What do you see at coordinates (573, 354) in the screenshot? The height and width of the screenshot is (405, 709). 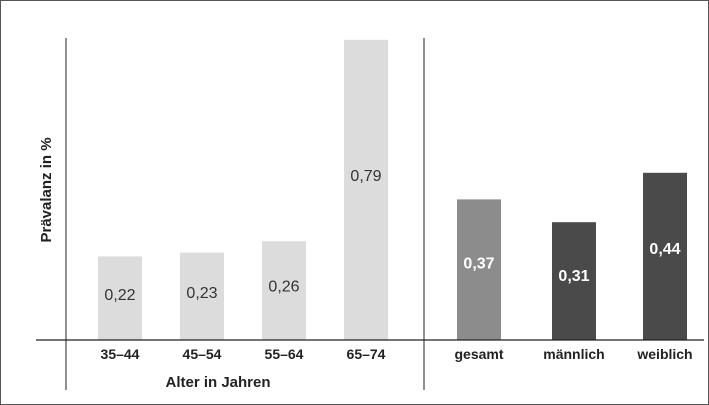 I see `tick-label-männlich: männlich` at bounding box center [573, 354].